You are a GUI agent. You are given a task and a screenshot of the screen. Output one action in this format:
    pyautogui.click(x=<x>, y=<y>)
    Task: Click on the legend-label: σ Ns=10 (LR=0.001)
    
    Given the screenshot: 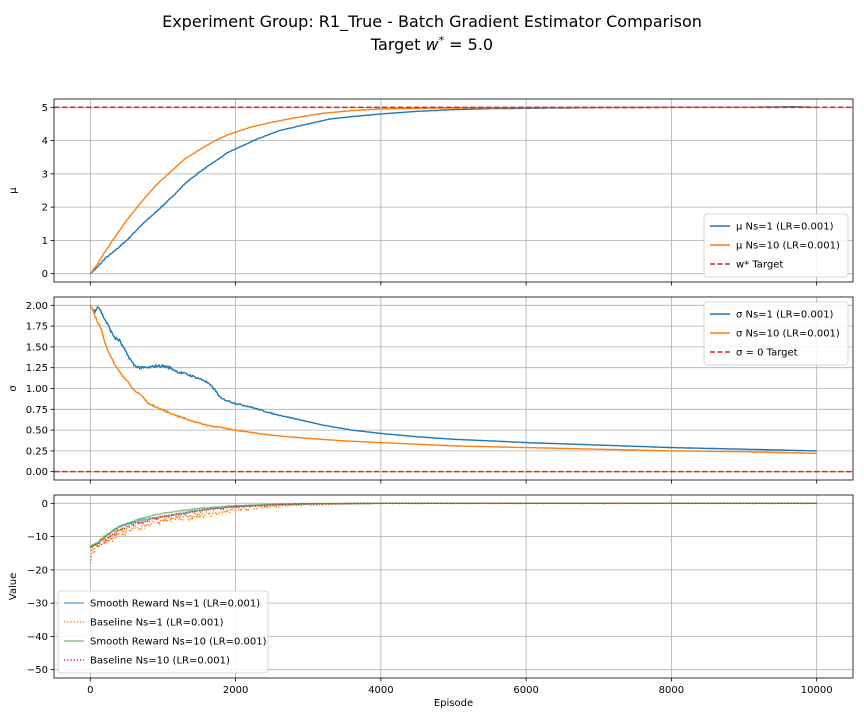 What is the action you would take?
    pyautogui.click(x=788, y=334)
    